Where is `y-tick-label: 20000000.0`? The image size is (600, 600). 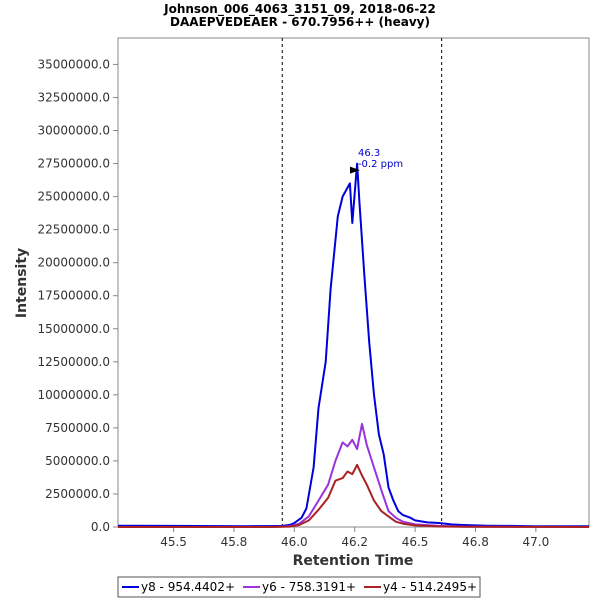 y-tick-label: 20000000.0 is located at coordinates (73, 263).